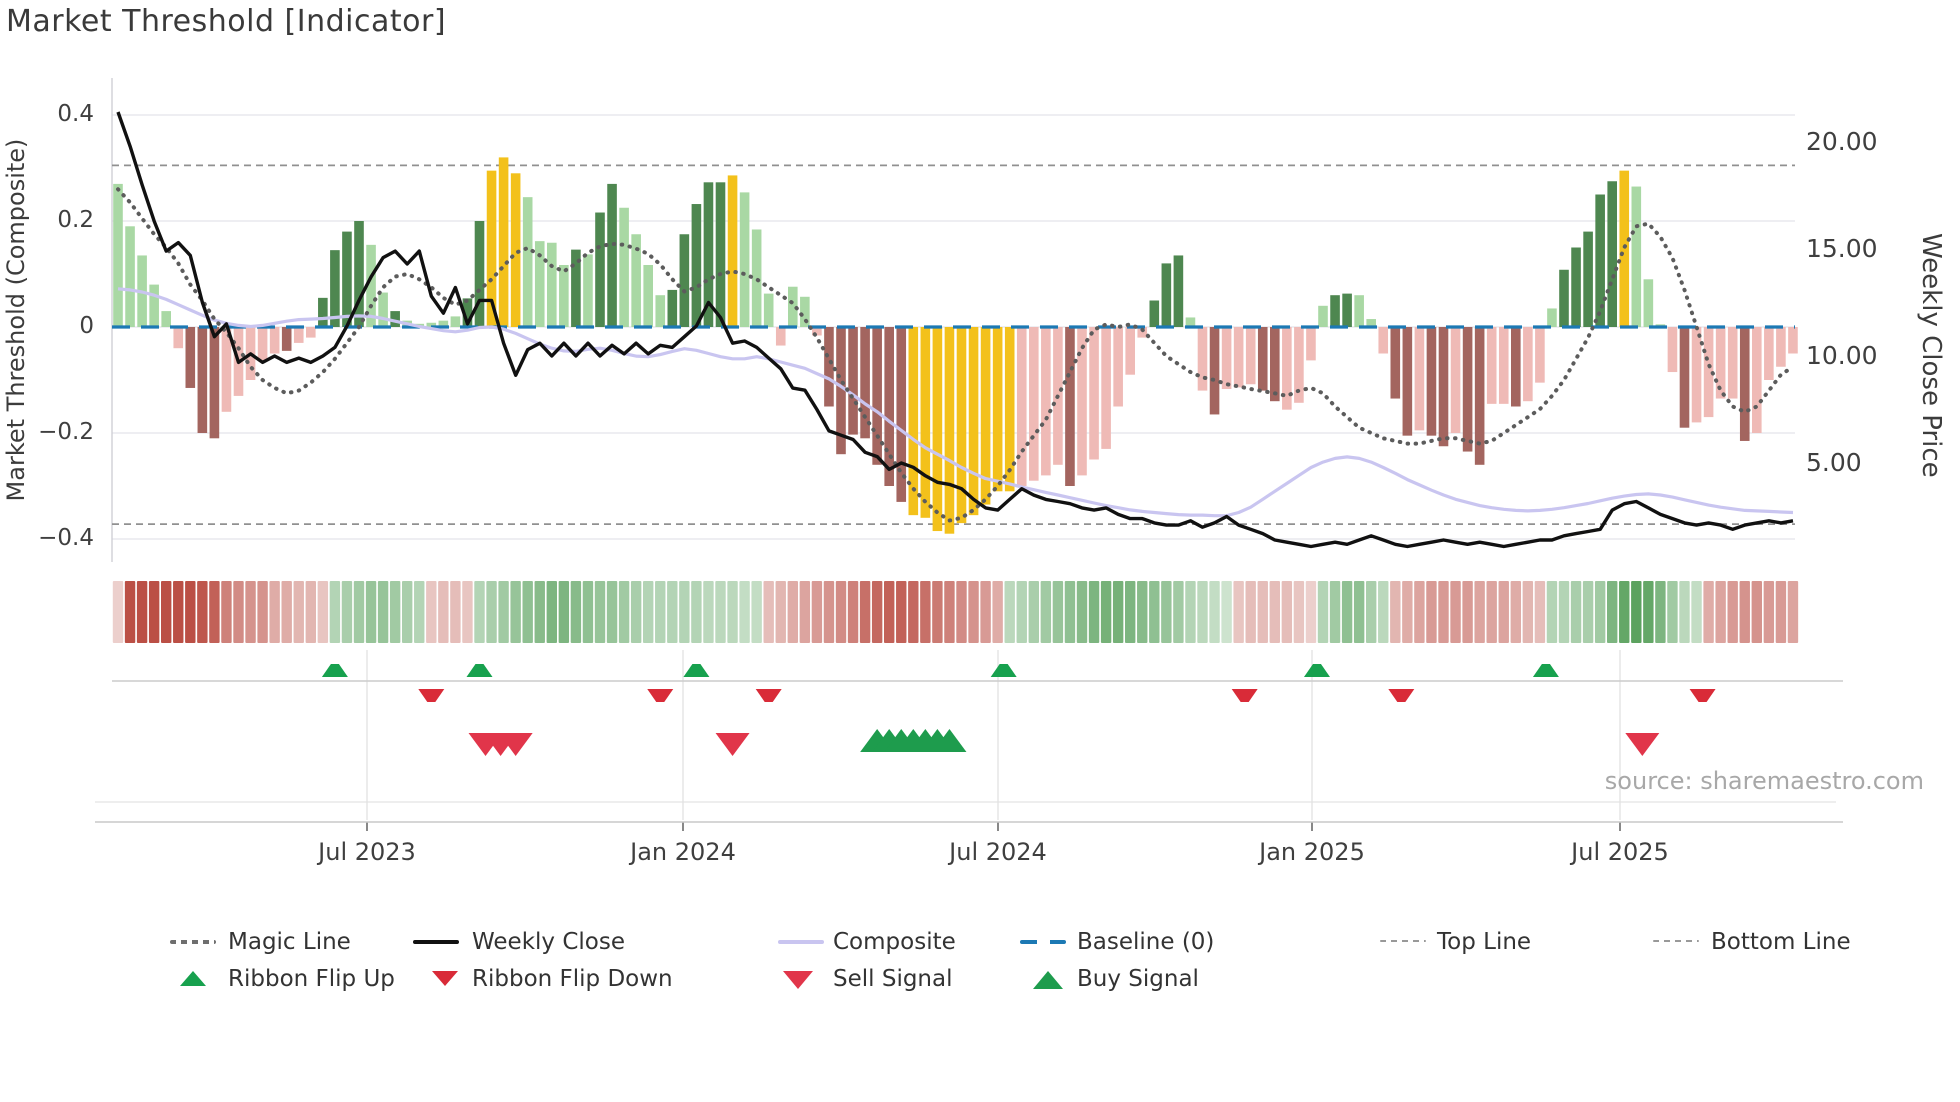 This screenshot has height=1102, width=1960. What do you see at coordinates (367, 852) in the screenshot?
I see `x-tick-label: Jul 2023` at bounding box center [367, 852].